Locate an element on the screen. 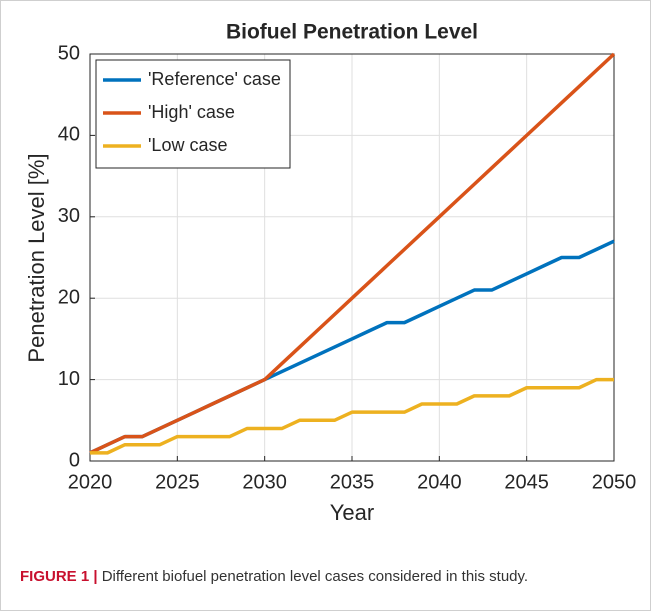 This screenshot has height=611, width=651. legend-label: 'Reference' case is located at coordinates (214, 79).